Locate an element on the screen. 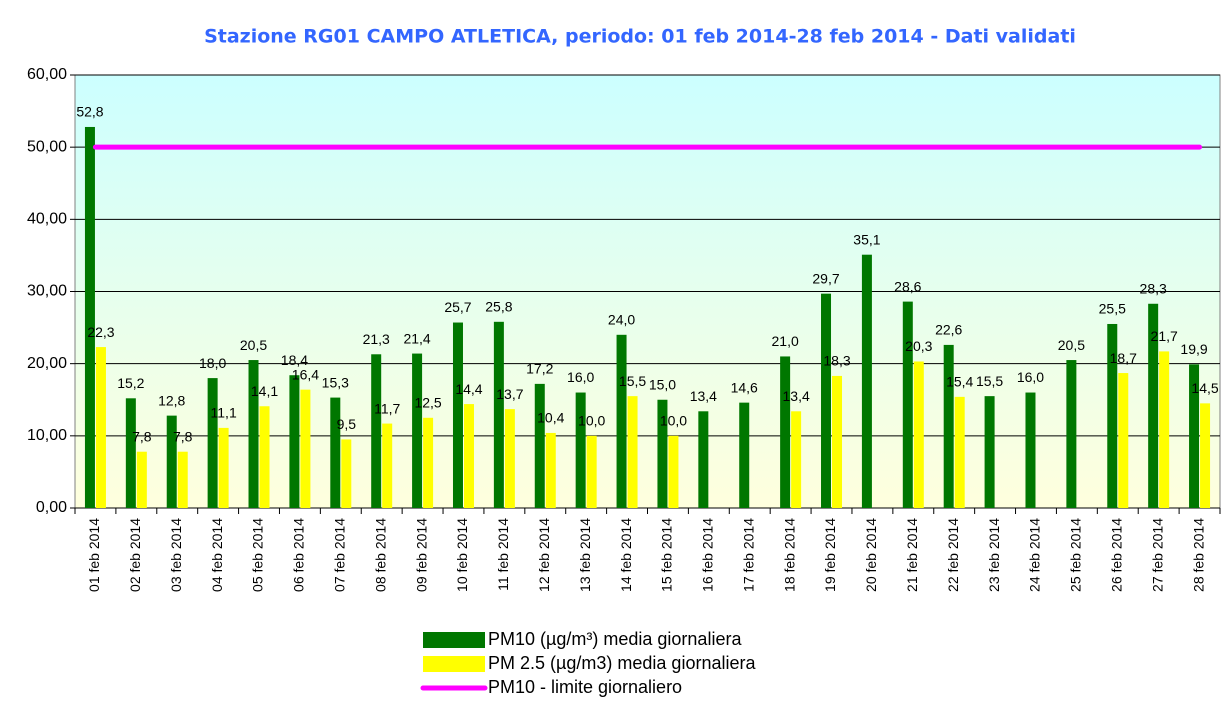 This screenshot has height=714, width=1232. data-label: 10,0 is located at coordinates (591, 421).